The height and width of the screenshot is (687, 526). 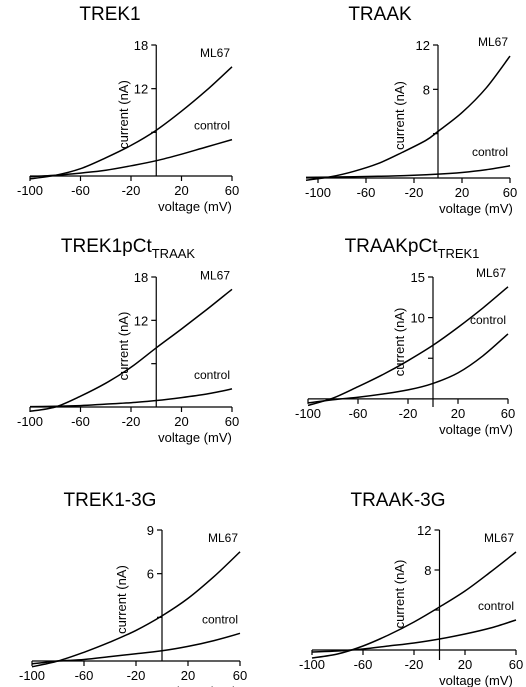 I want to click on panel-title-main: TREK1, so click(x=109, y=14).